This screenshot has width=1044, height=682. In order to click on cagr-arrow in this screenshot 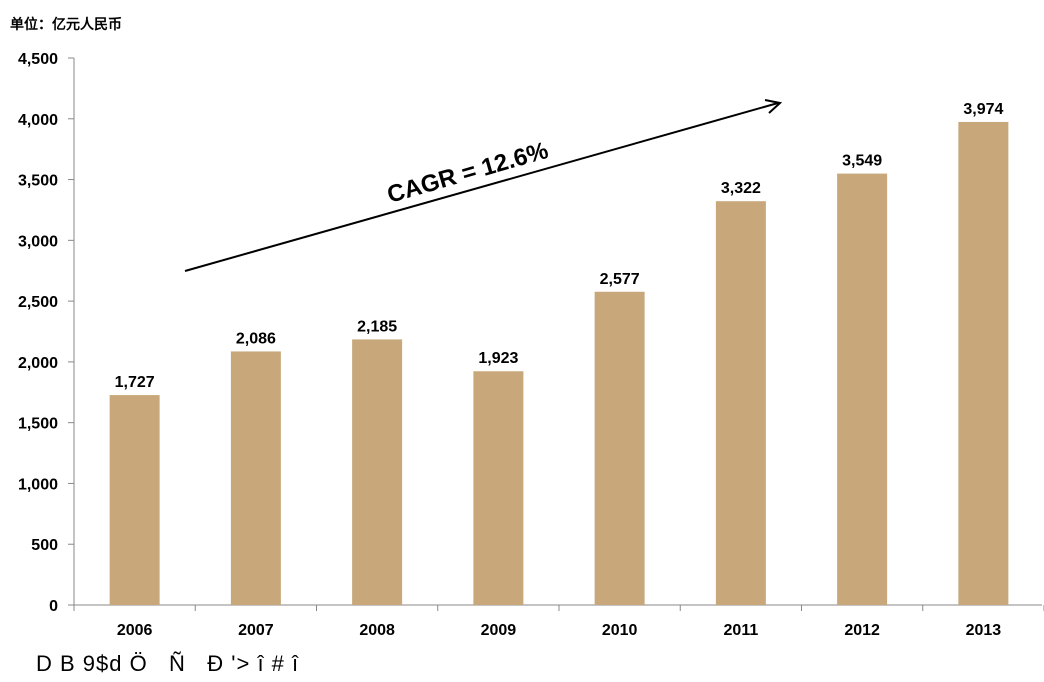, I will do `click(481, 187)`.